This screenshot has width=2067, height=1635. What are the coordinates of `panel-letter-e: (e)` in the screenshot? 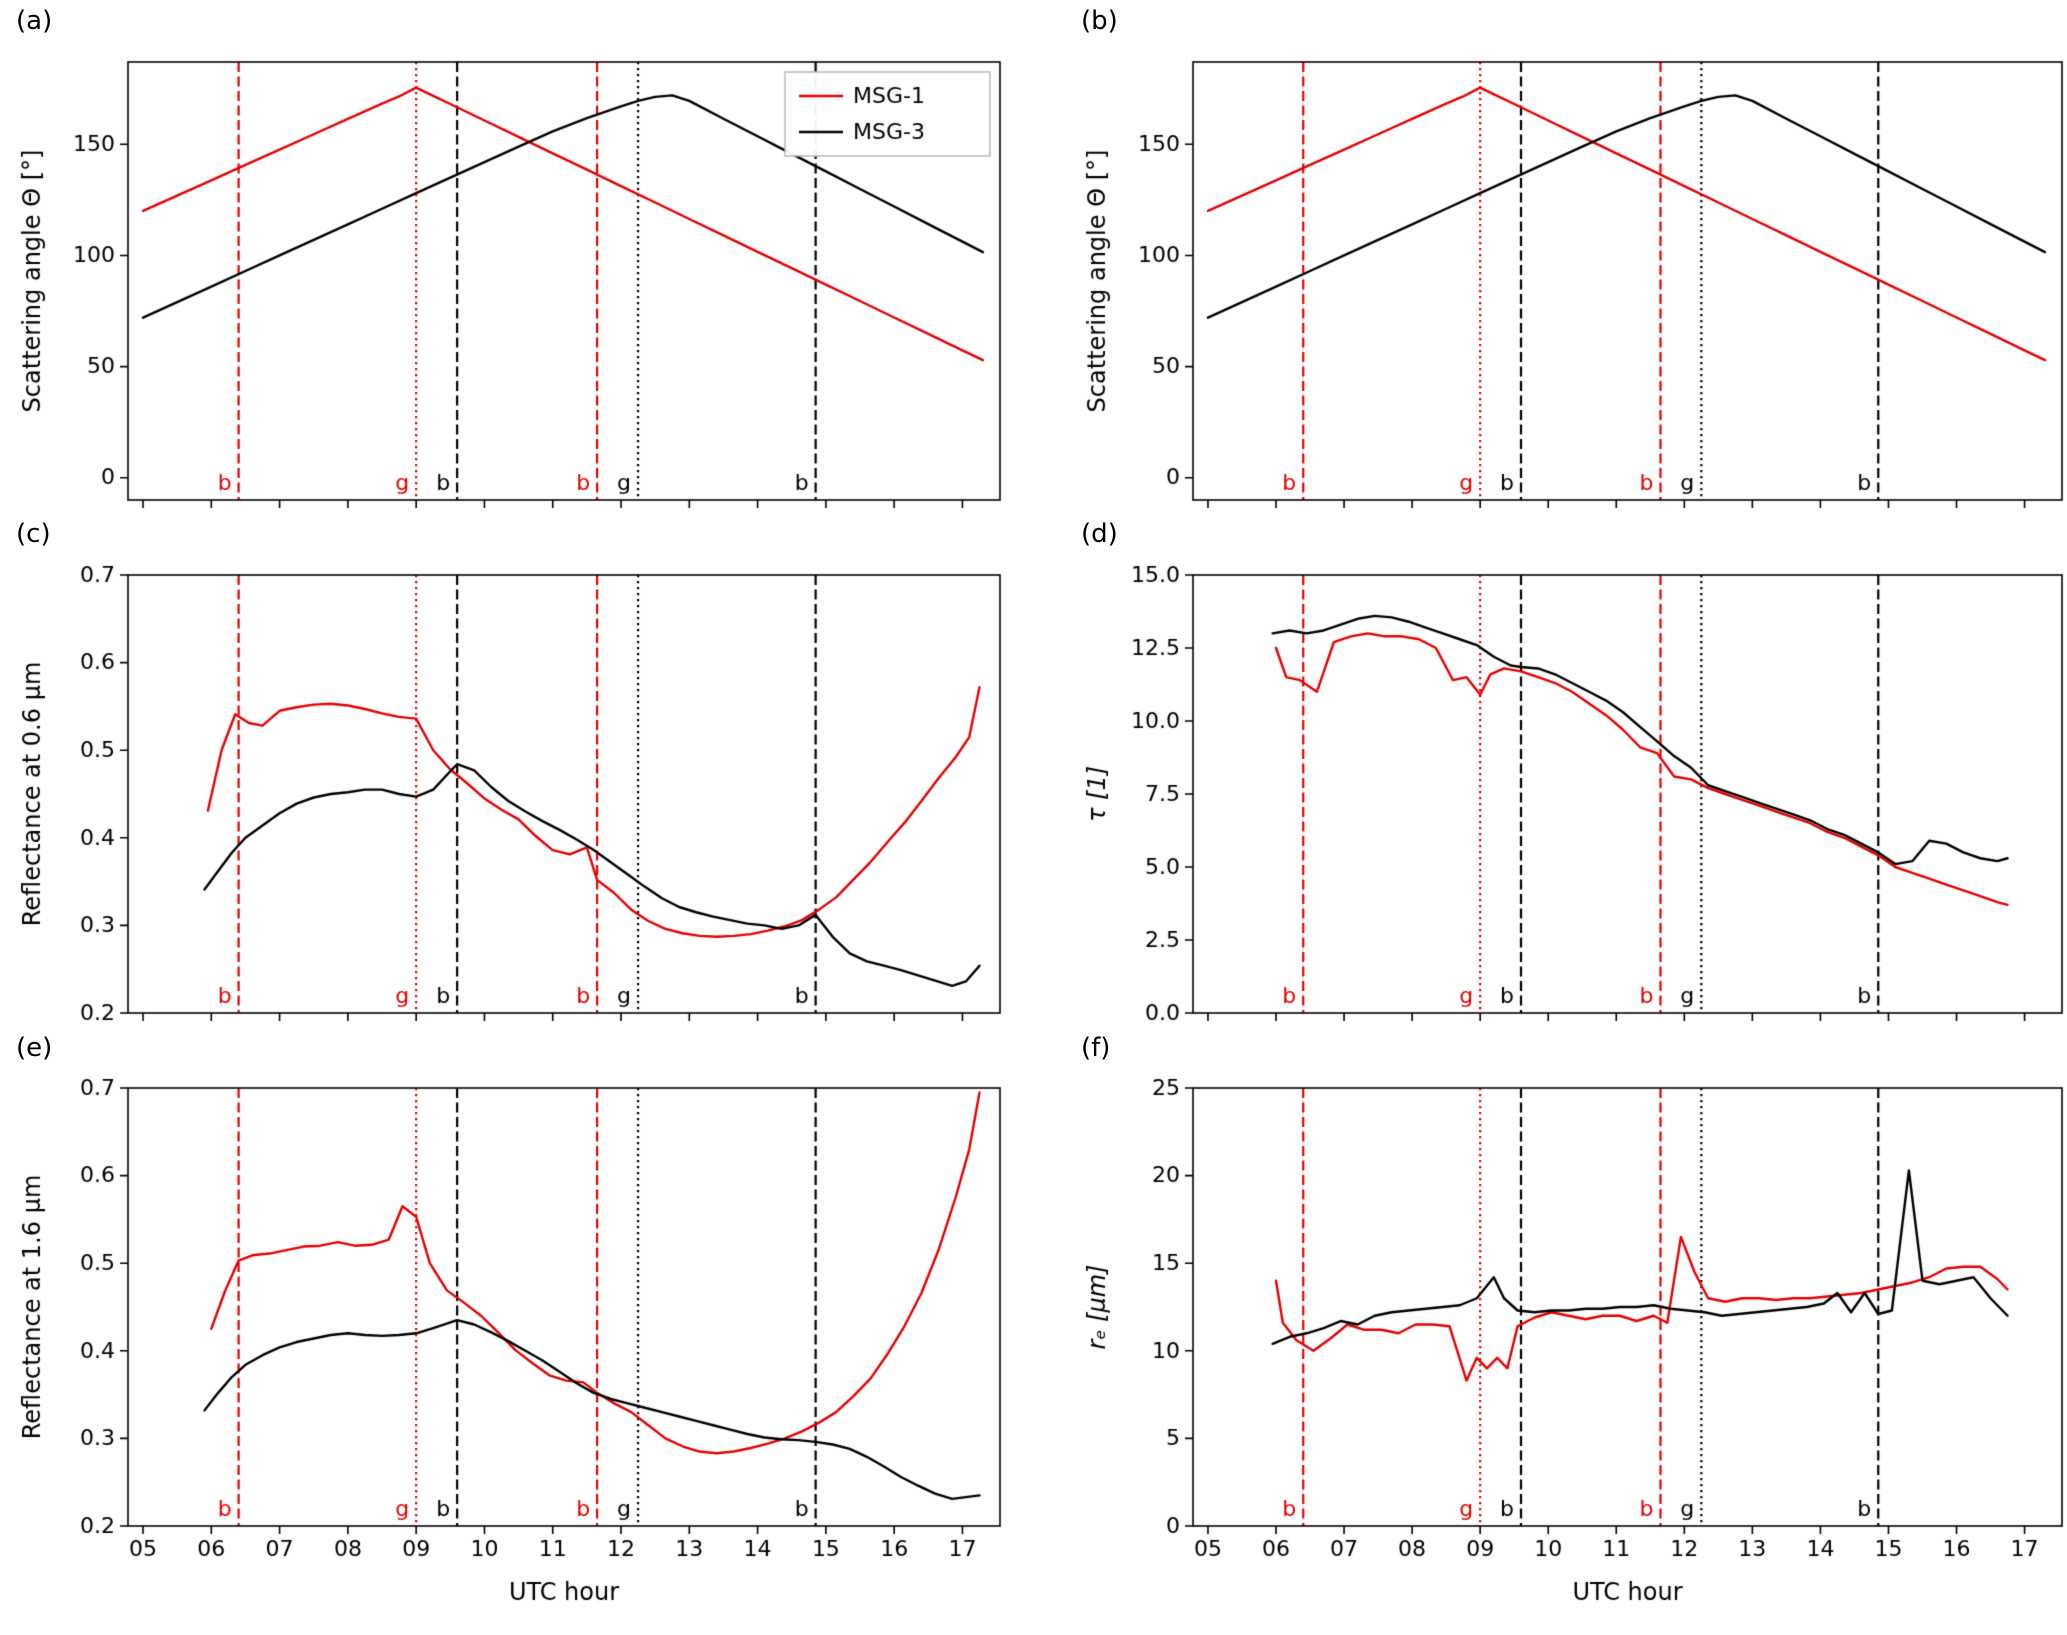 It's located at (34, 1048).